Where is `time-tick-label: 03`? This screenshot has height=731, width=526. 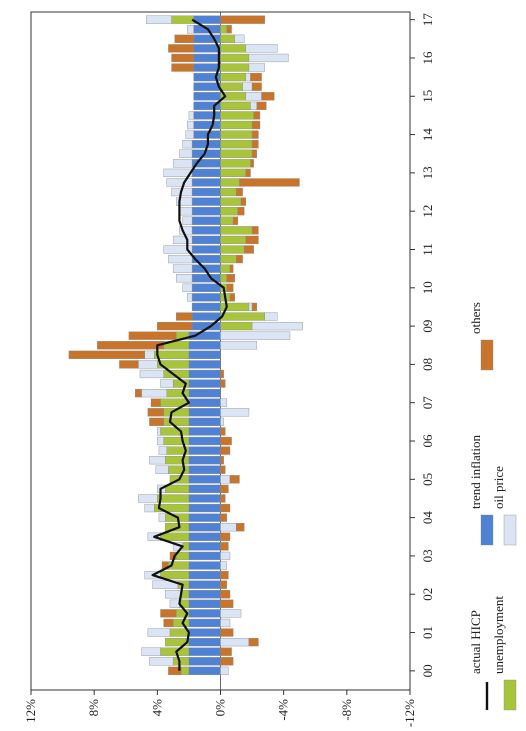 time-tick-label: 03 is located at coordinates (427, 555).